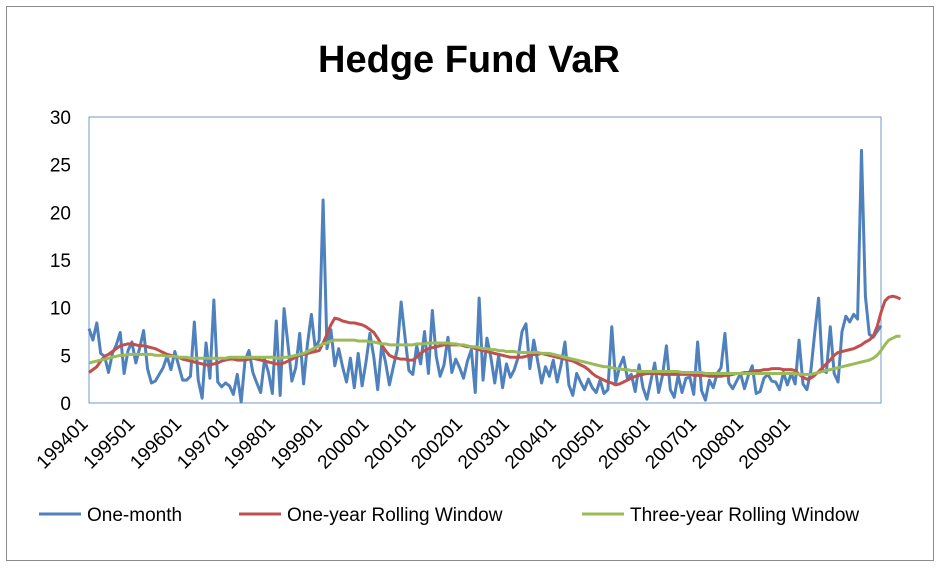  I want to click on y-tick-label: 5, so click(65, 356).